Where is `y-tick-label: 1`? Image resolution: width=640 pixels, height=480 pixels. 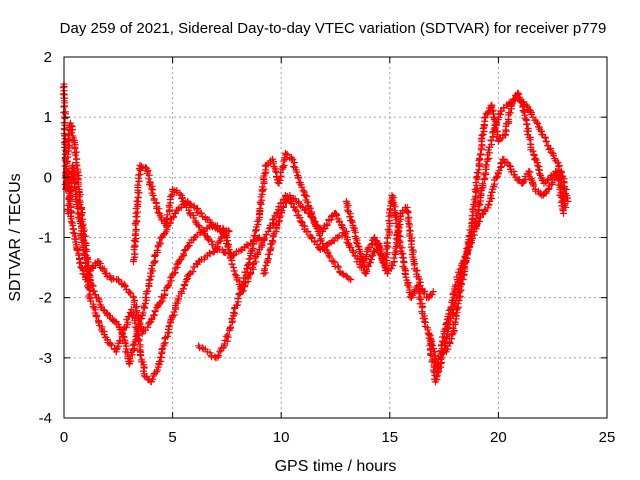 y-tick-label: 1 is located at coordinates (48, 117).